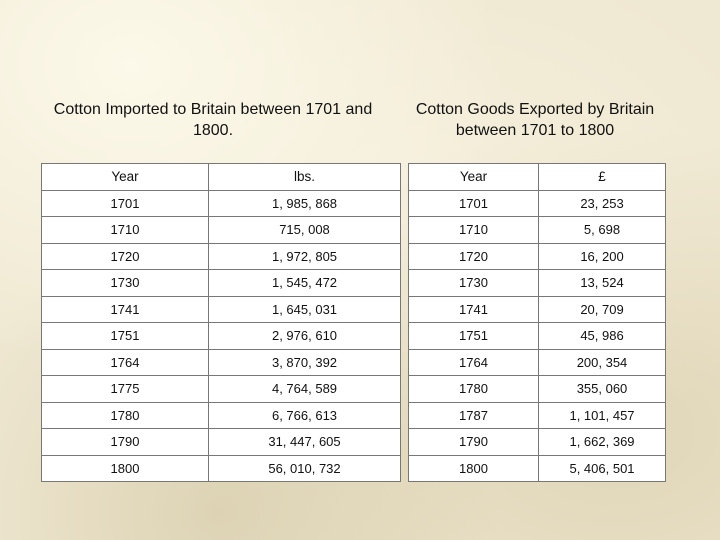 The height and width of the screenshot is (540, 720). Describe the element at coordinates (125, 362) in the screenshot. I see `imports-year-cell: 1764` at that location.